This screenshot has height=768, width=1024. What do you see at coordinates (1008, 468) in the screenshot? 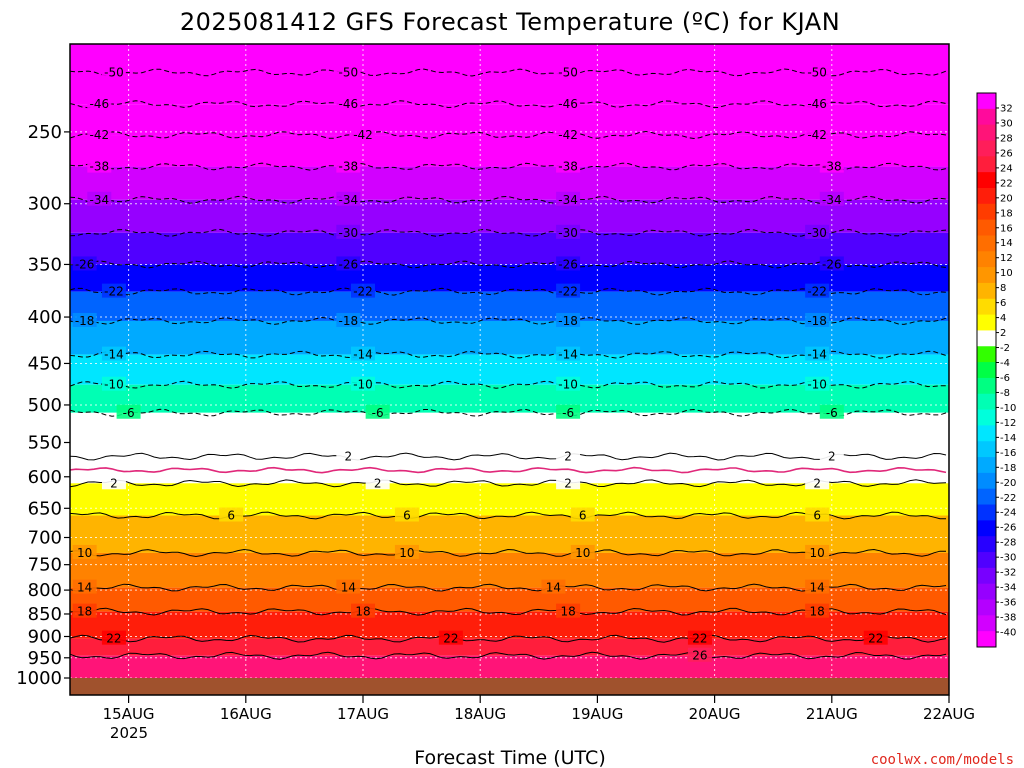
I see `colorbar-tick-label: -18` at bounding box center [1008, 468].